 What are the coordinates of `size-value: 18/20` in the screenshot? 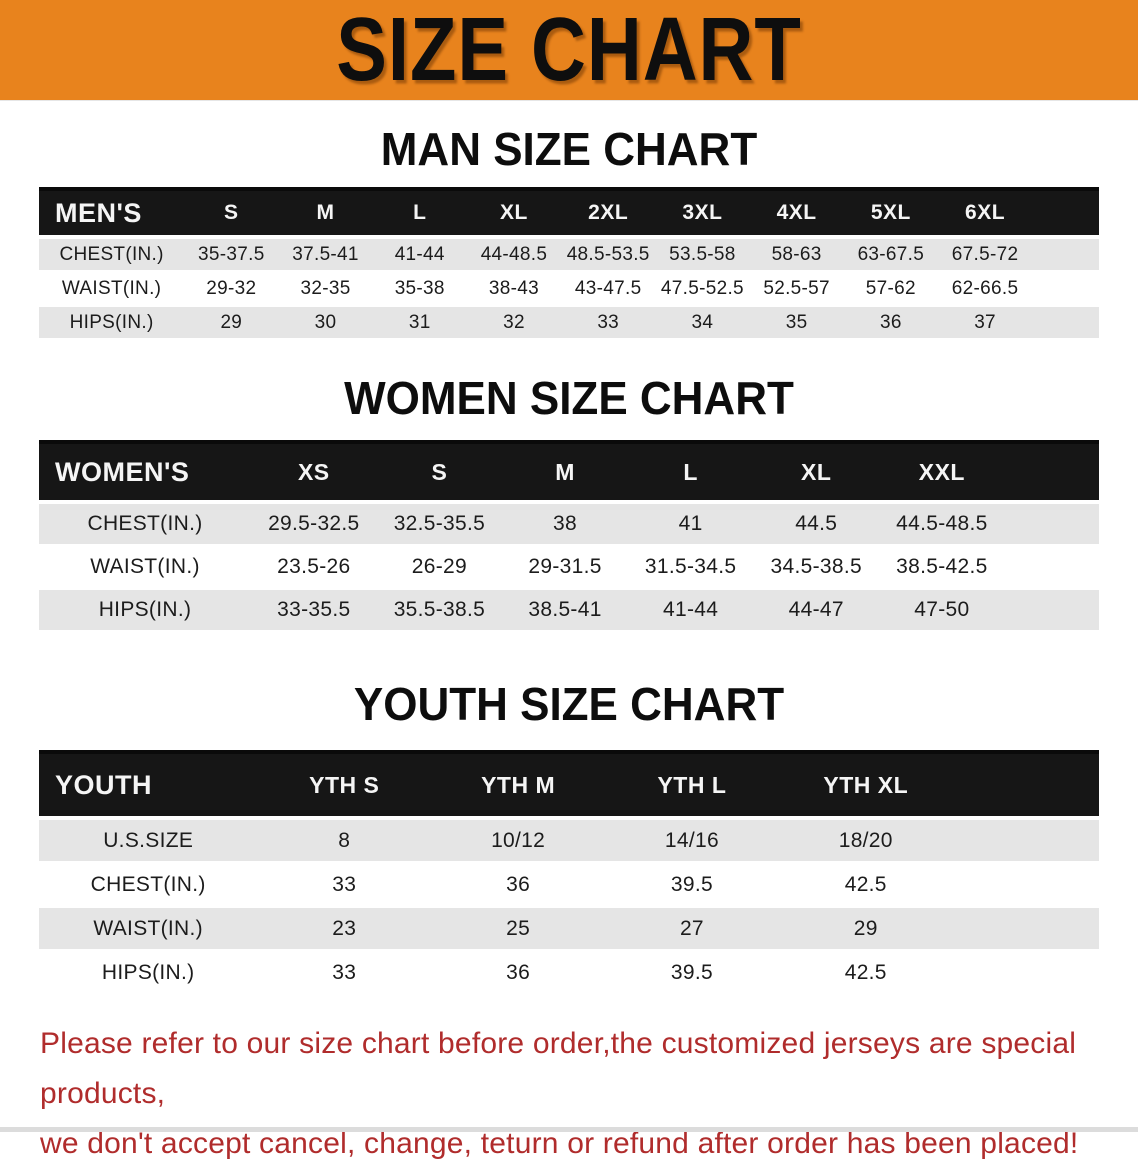 It's located at (865, 839).